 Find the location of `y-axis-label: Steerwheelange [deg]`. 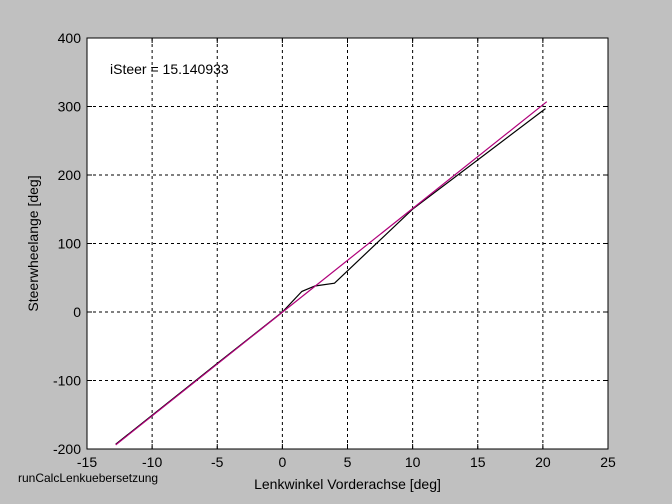

y-axis-label: Steerwheelange [deg] is located at coordinates (33, 243).